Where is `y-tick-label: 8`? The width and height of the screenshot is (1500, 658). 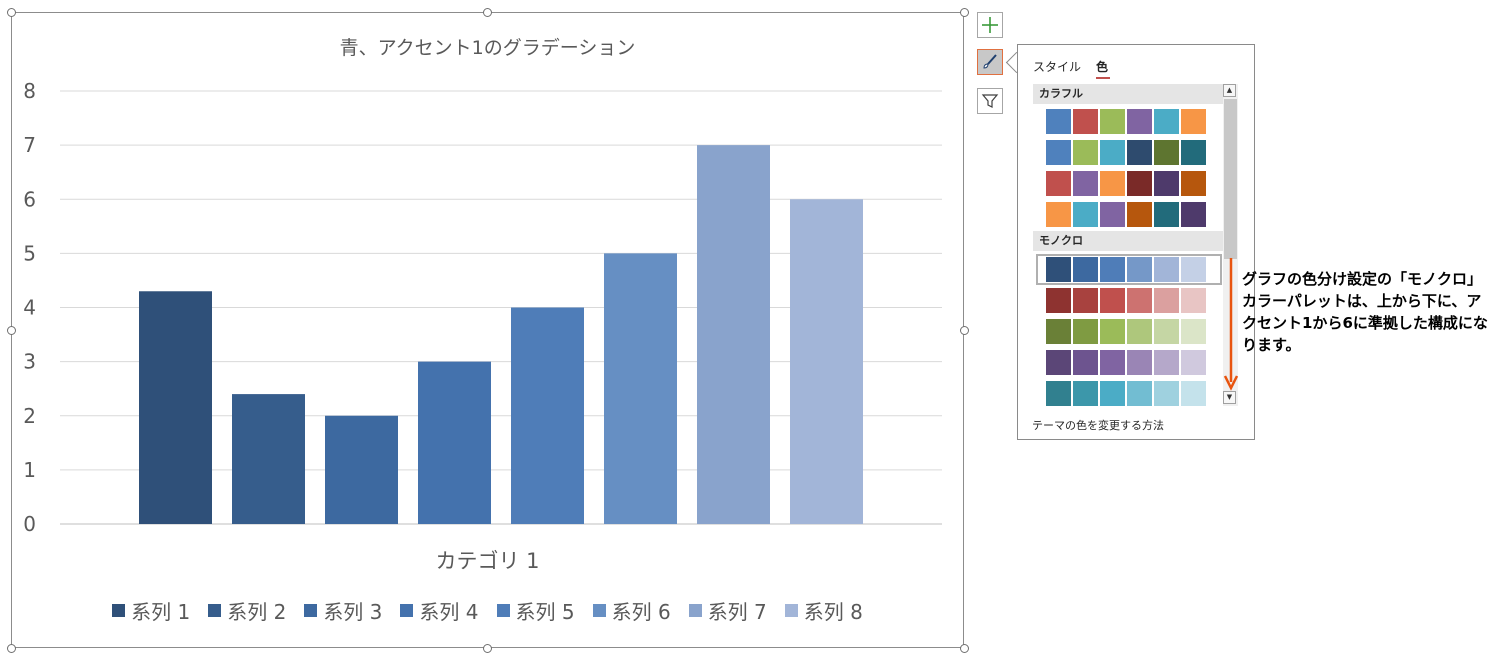
y-tick-label: 8 is located at coordinates (29, 91).